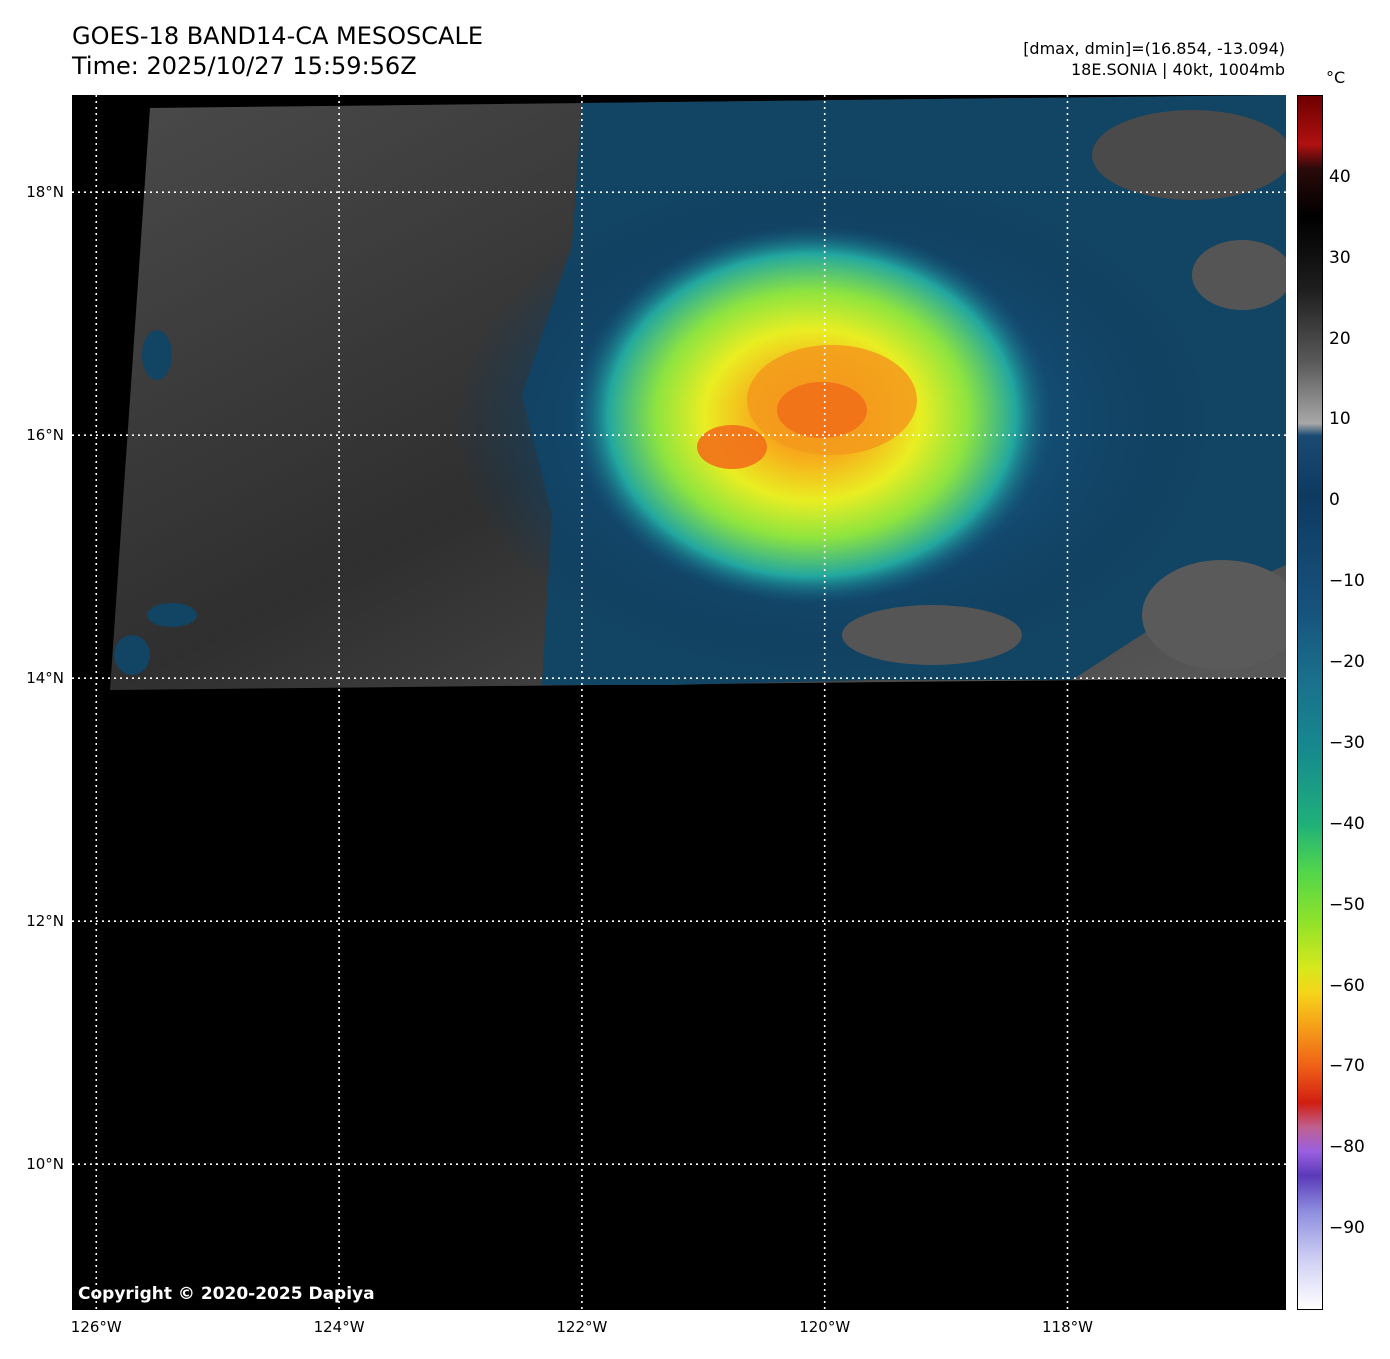  Describe the element at coordinates (1347, 985) in the screenshot. I see `colorbar-tick-label: −60` at that location.